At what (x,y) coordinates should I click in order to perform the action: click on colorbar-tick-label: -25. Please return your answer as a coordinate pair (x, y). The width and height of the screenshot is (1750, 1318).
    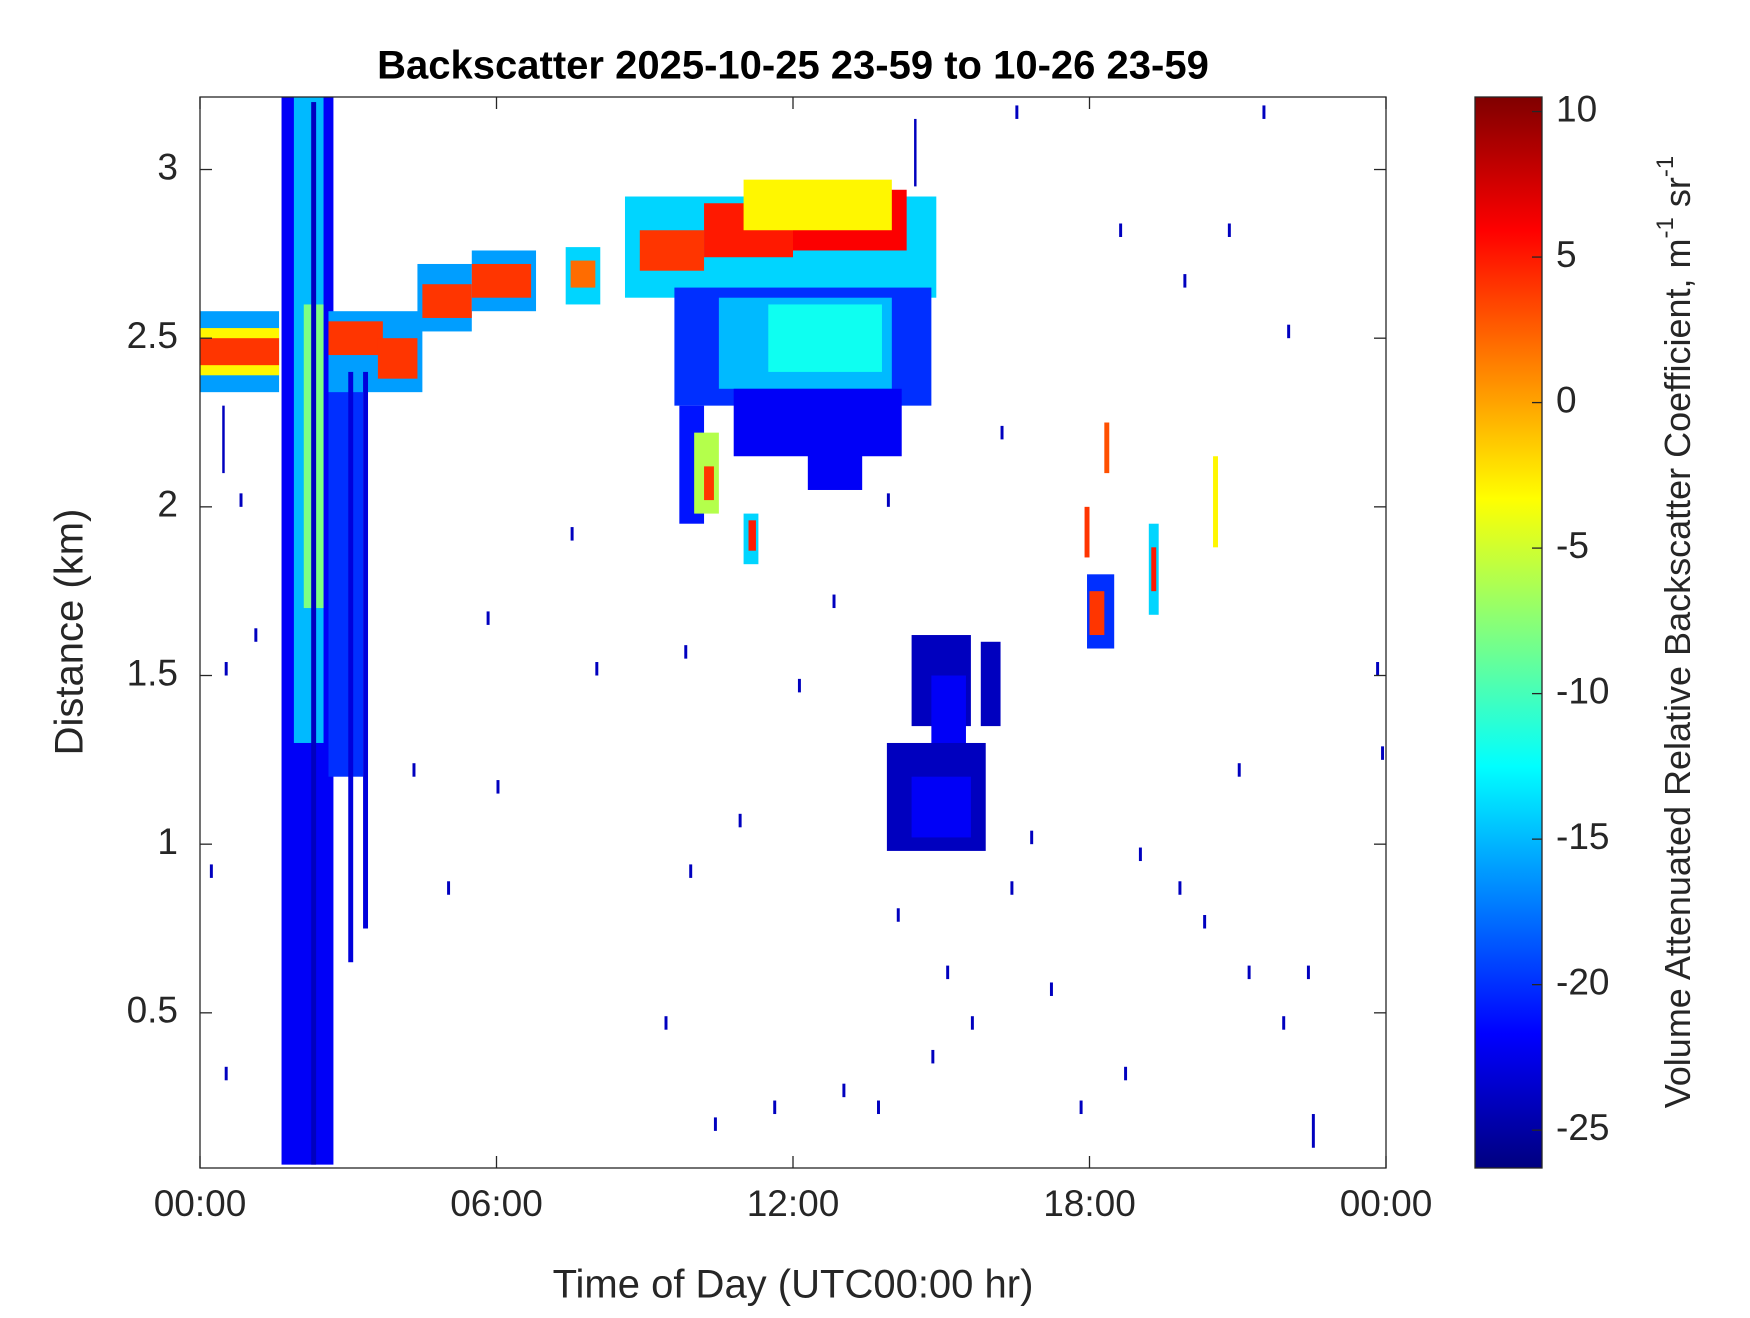
    Looking at the image, I should click on (1582, 1127).